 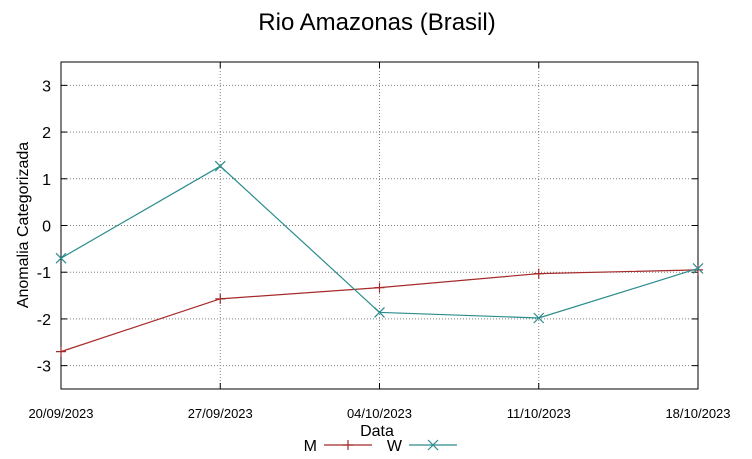 I want to click on x-tick-label: 27/09/2023, so click(x=220, y=413).